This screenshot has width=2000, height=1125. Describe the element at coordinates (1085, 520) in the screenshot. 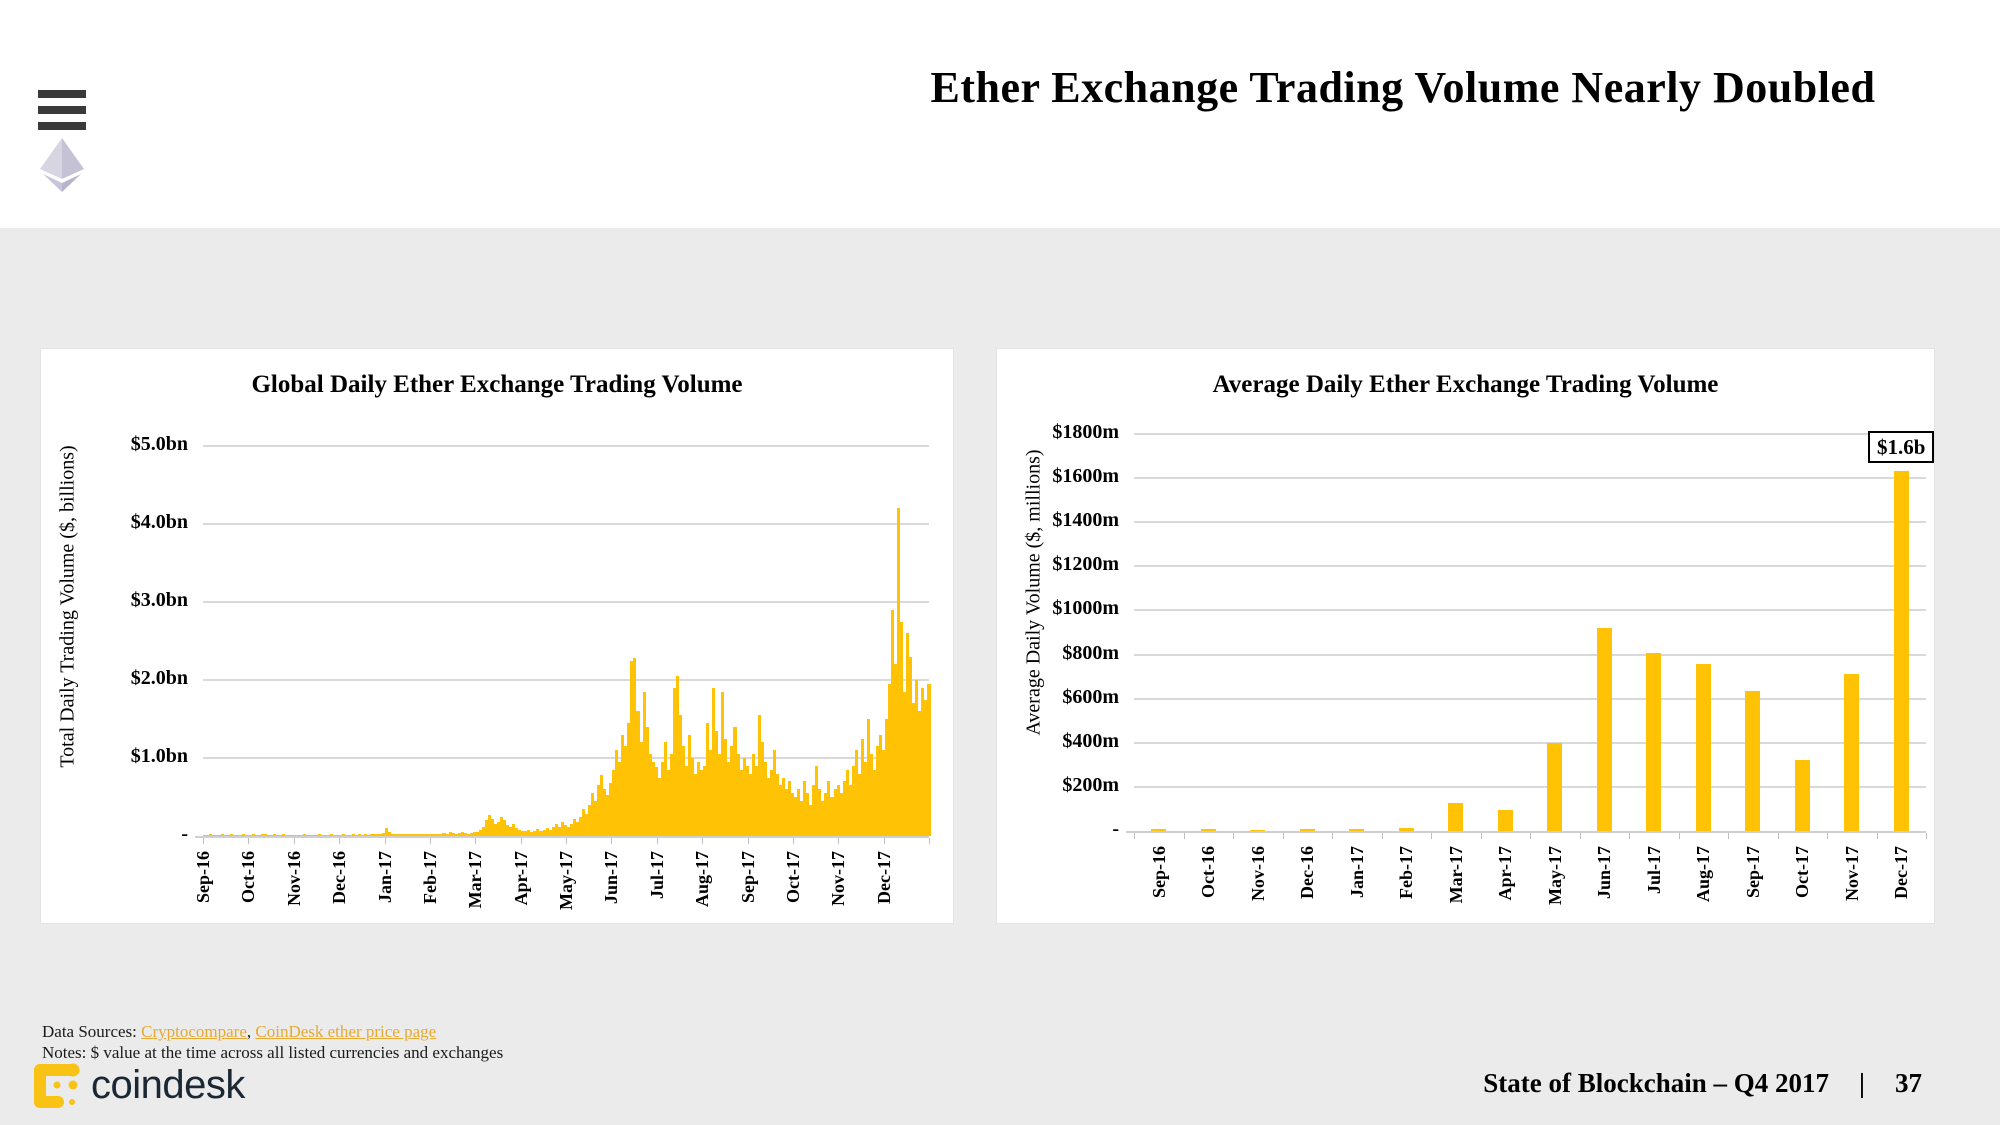

I see `y-tick-label: $1400m` at that location.